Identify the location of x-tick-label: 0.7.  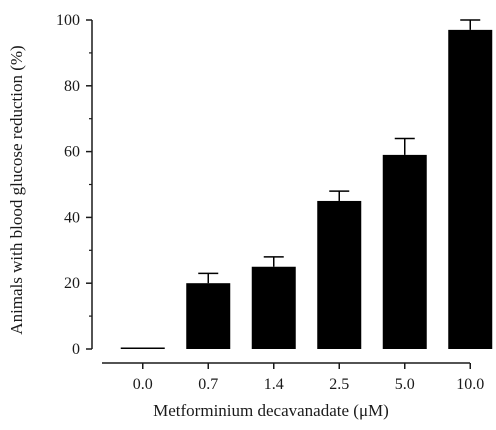
(208, 384).